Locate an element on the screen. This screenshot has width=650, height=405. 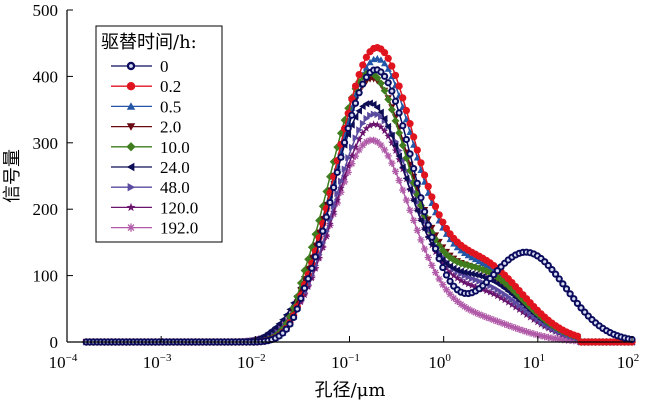
x-tick-label: 10⁻² is located at coordinates (251, 362).